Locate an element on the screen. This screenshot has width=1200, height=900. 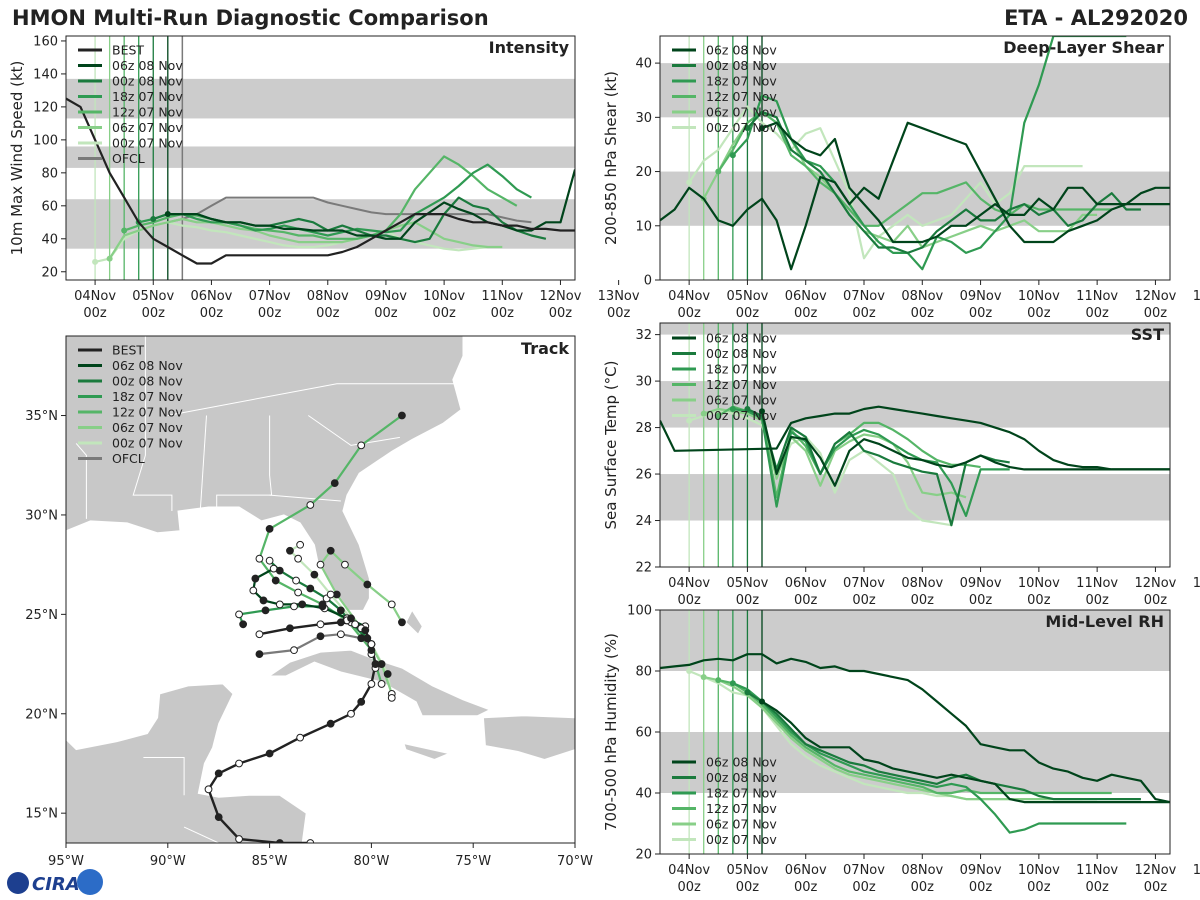
y-tick-label: 0 is located at coordinates (648, 281).